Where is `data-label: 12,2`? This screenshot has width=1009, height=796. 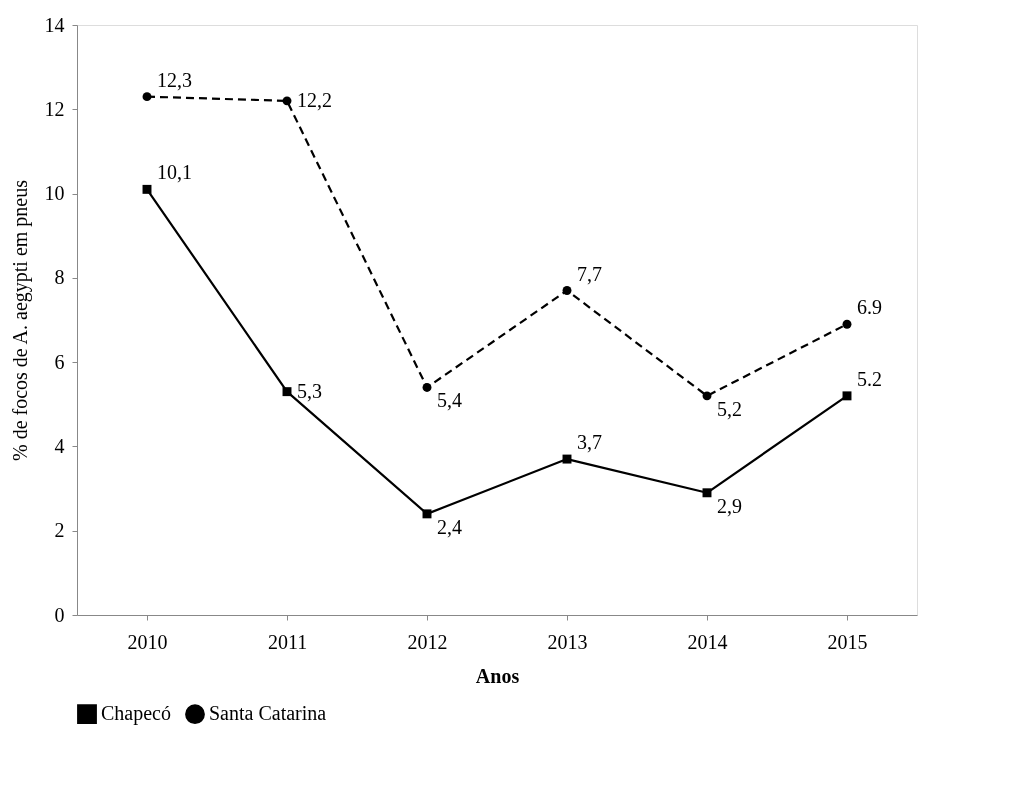
data-label: 12,2 is located at coordinates (314, 99).